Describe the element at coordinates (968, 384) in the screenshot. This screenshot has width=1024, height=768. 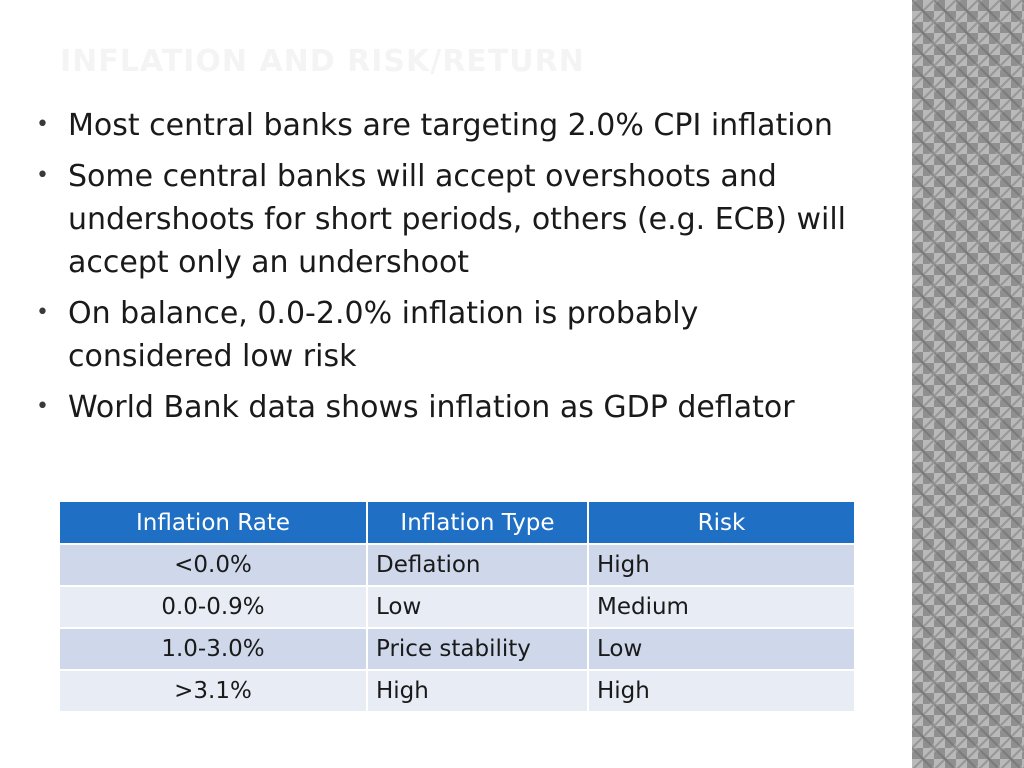
I see `decorative-side-pattern` at that location.